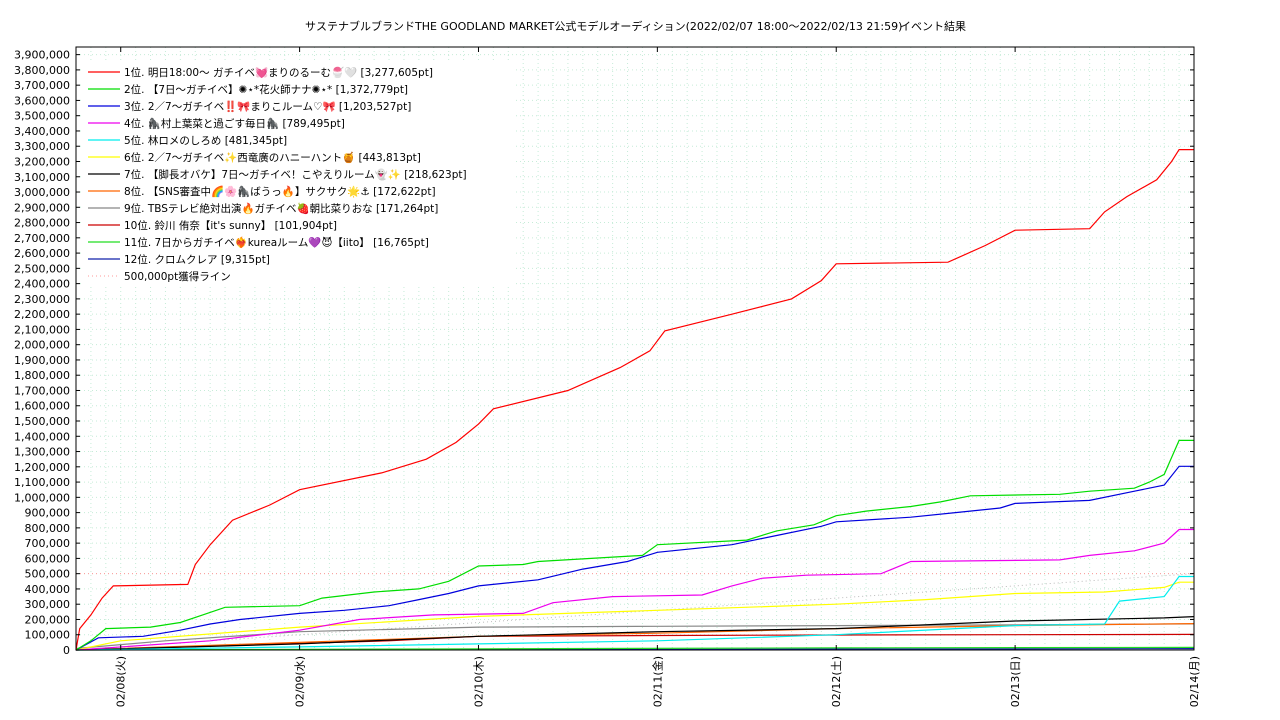 The width and height of the screenshot is (1280, 720). I want to click on y-tick-label: 2,400,000, so click(42, 284).